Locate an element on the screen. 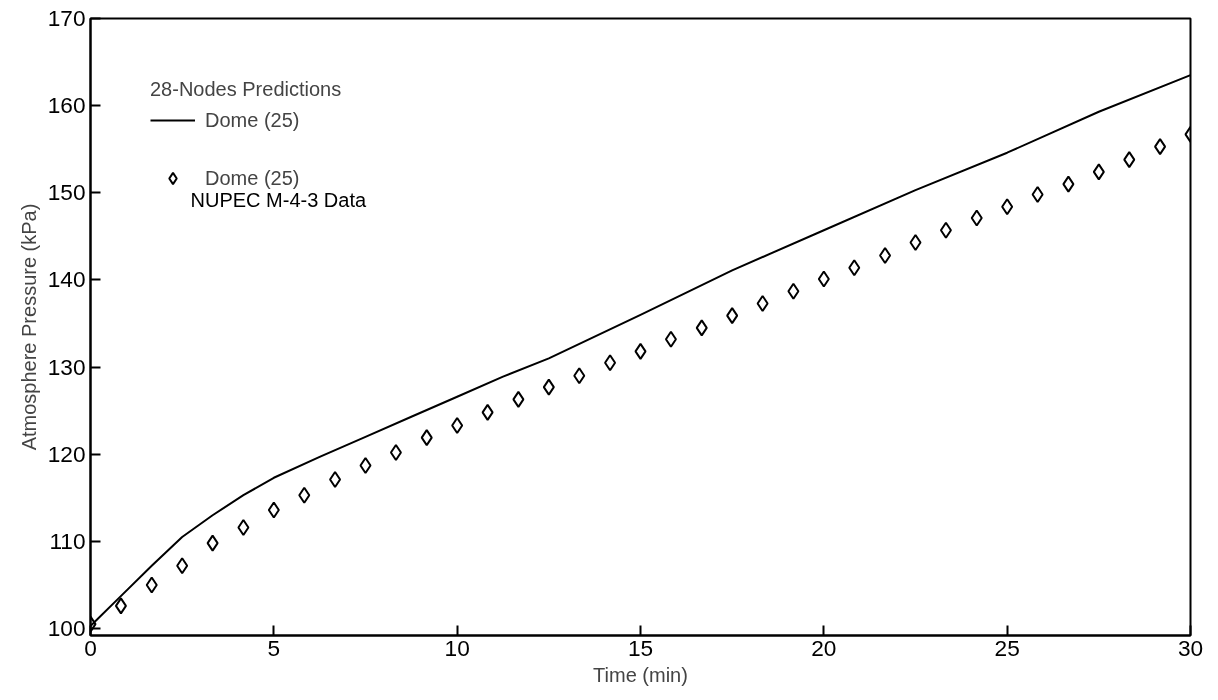  legend-title: 28-Nodes Predictions is located at coordinates (246, 89).